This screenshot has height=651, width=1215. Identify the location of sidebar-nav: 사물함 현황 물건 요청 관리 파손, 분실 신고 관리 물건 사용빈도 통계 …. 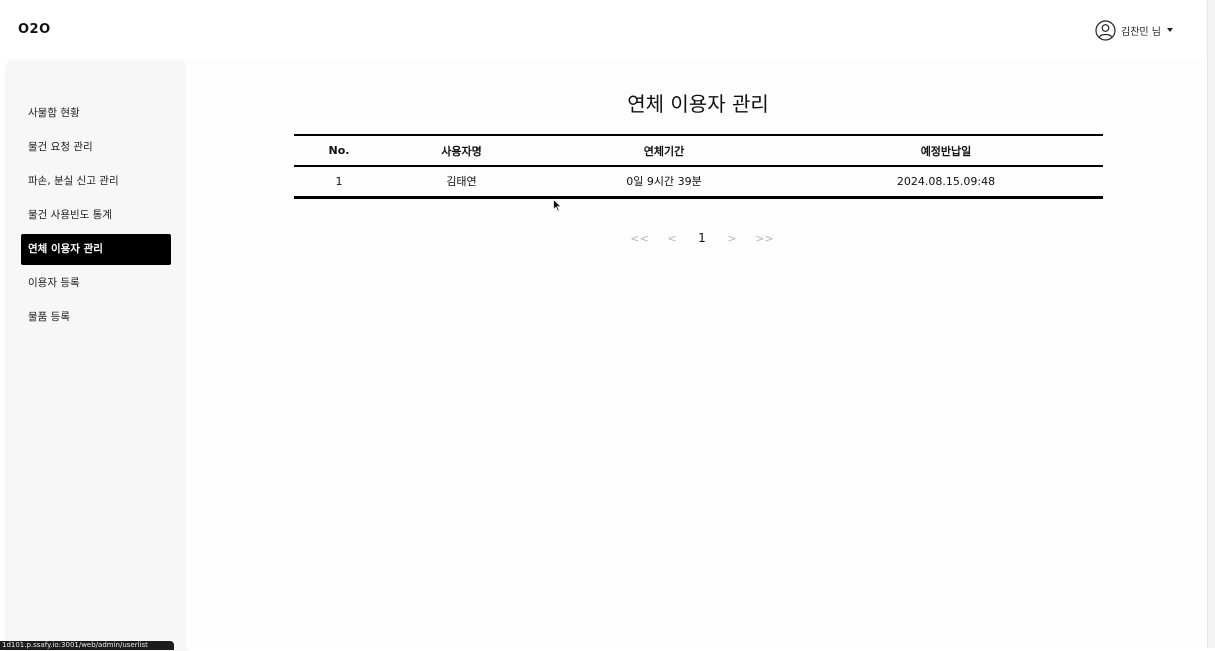
(96, 217).